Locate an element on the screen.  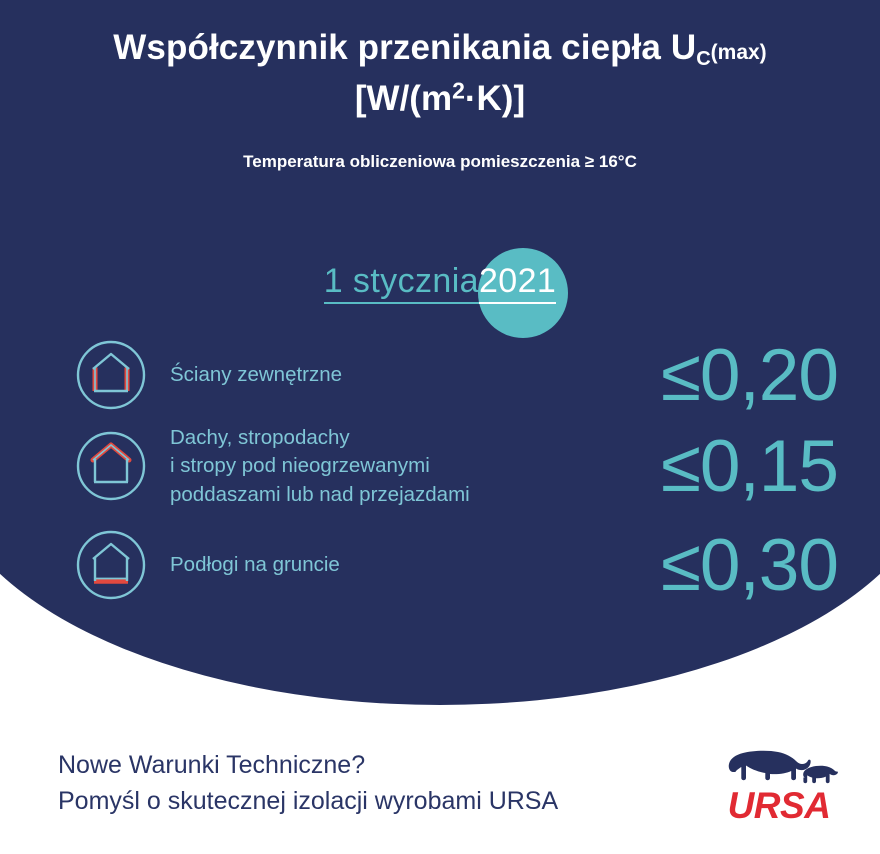
effective-date: 1 stycznia2021 is located at coordinates (440, 283).